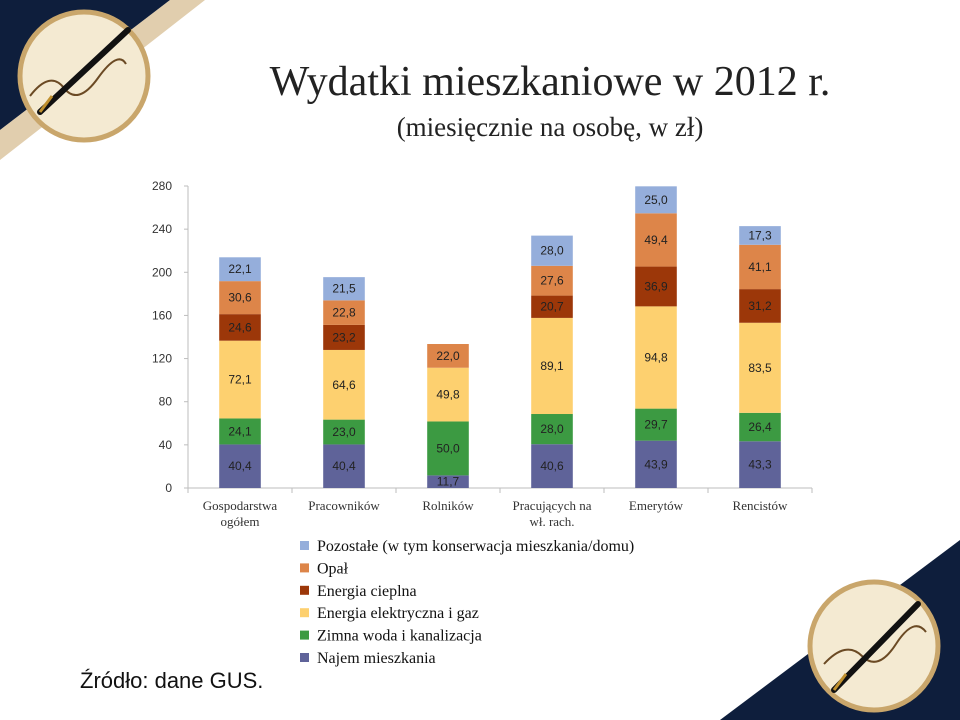 The width and height of the screenshot is (960, 720). What do you see at coordinates (874, 646) in the screenshot?
I see `fountain-pen-medallion-icon` at bounding box center [874, 646].